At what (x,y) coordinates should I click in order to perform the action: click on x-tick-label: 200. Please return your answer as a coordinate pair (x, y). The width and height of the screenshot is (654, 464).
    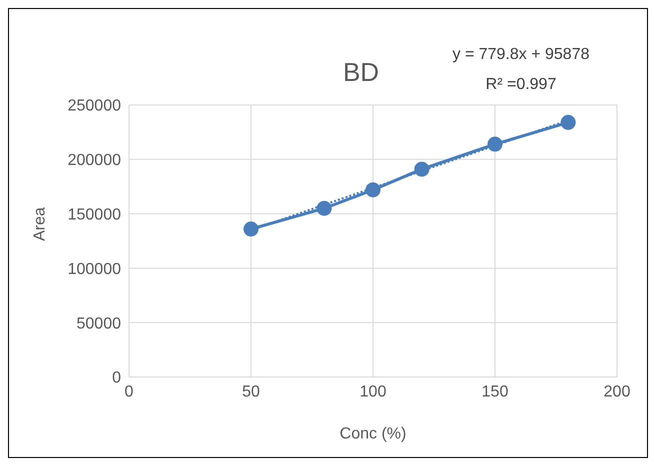
    Looking at the image, I should click on (617, 391).